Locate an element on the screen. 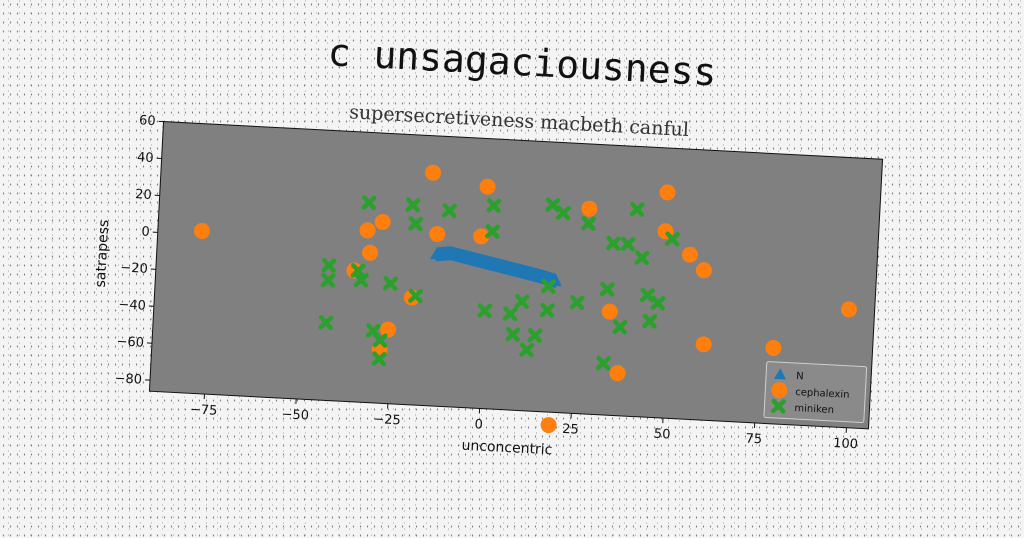 This screenshot has height=538, width=1024. y-tick-label: −60 is located at coordinates (130, 342).